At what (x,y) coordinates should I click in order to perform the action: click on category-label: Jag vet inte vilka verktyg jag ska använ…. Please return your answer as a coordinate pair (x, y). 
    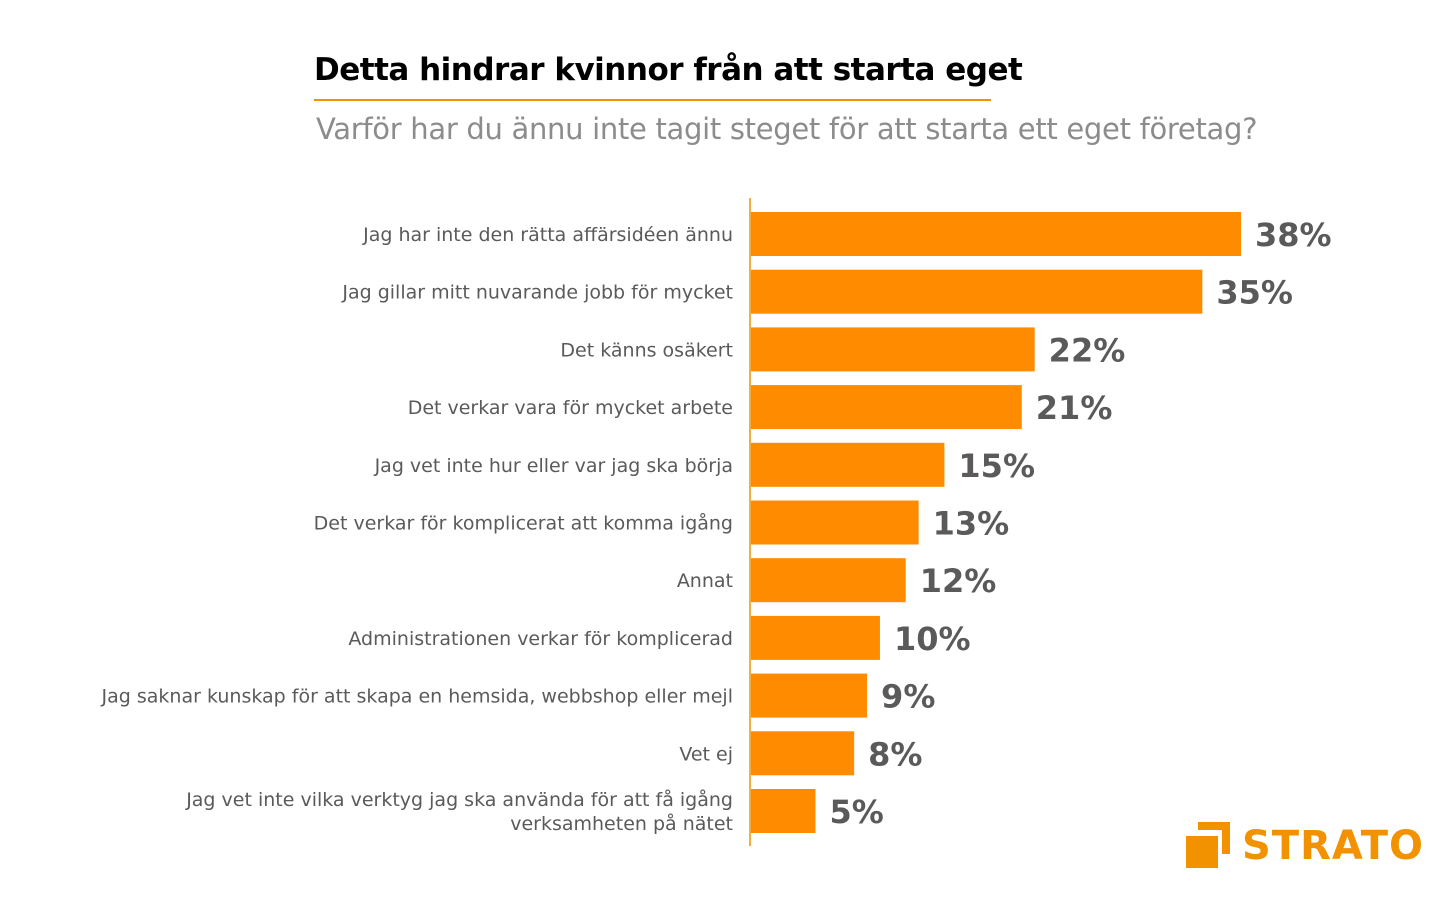
    Looking at the image, I should click on (459, 799).